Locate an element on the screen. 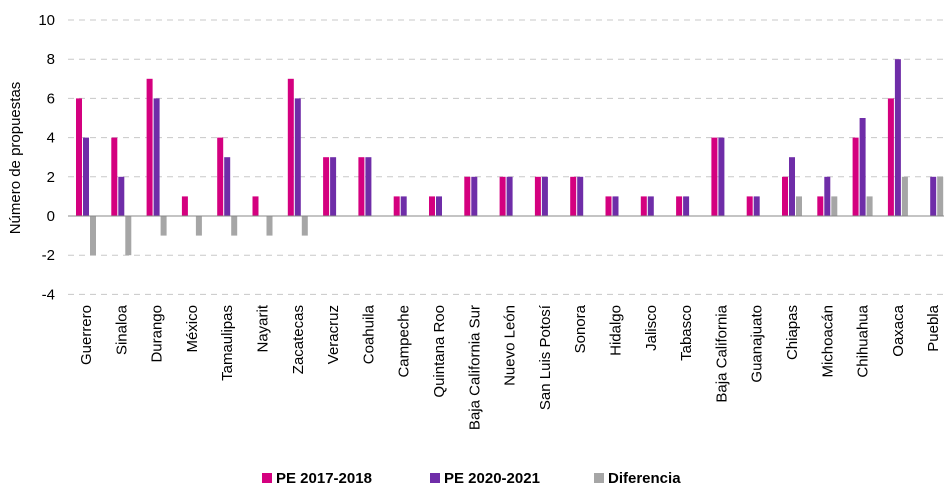 The height and width of the screenshot is (489, 944). category-label: Oaxaca is located at coordinates (898, 330).